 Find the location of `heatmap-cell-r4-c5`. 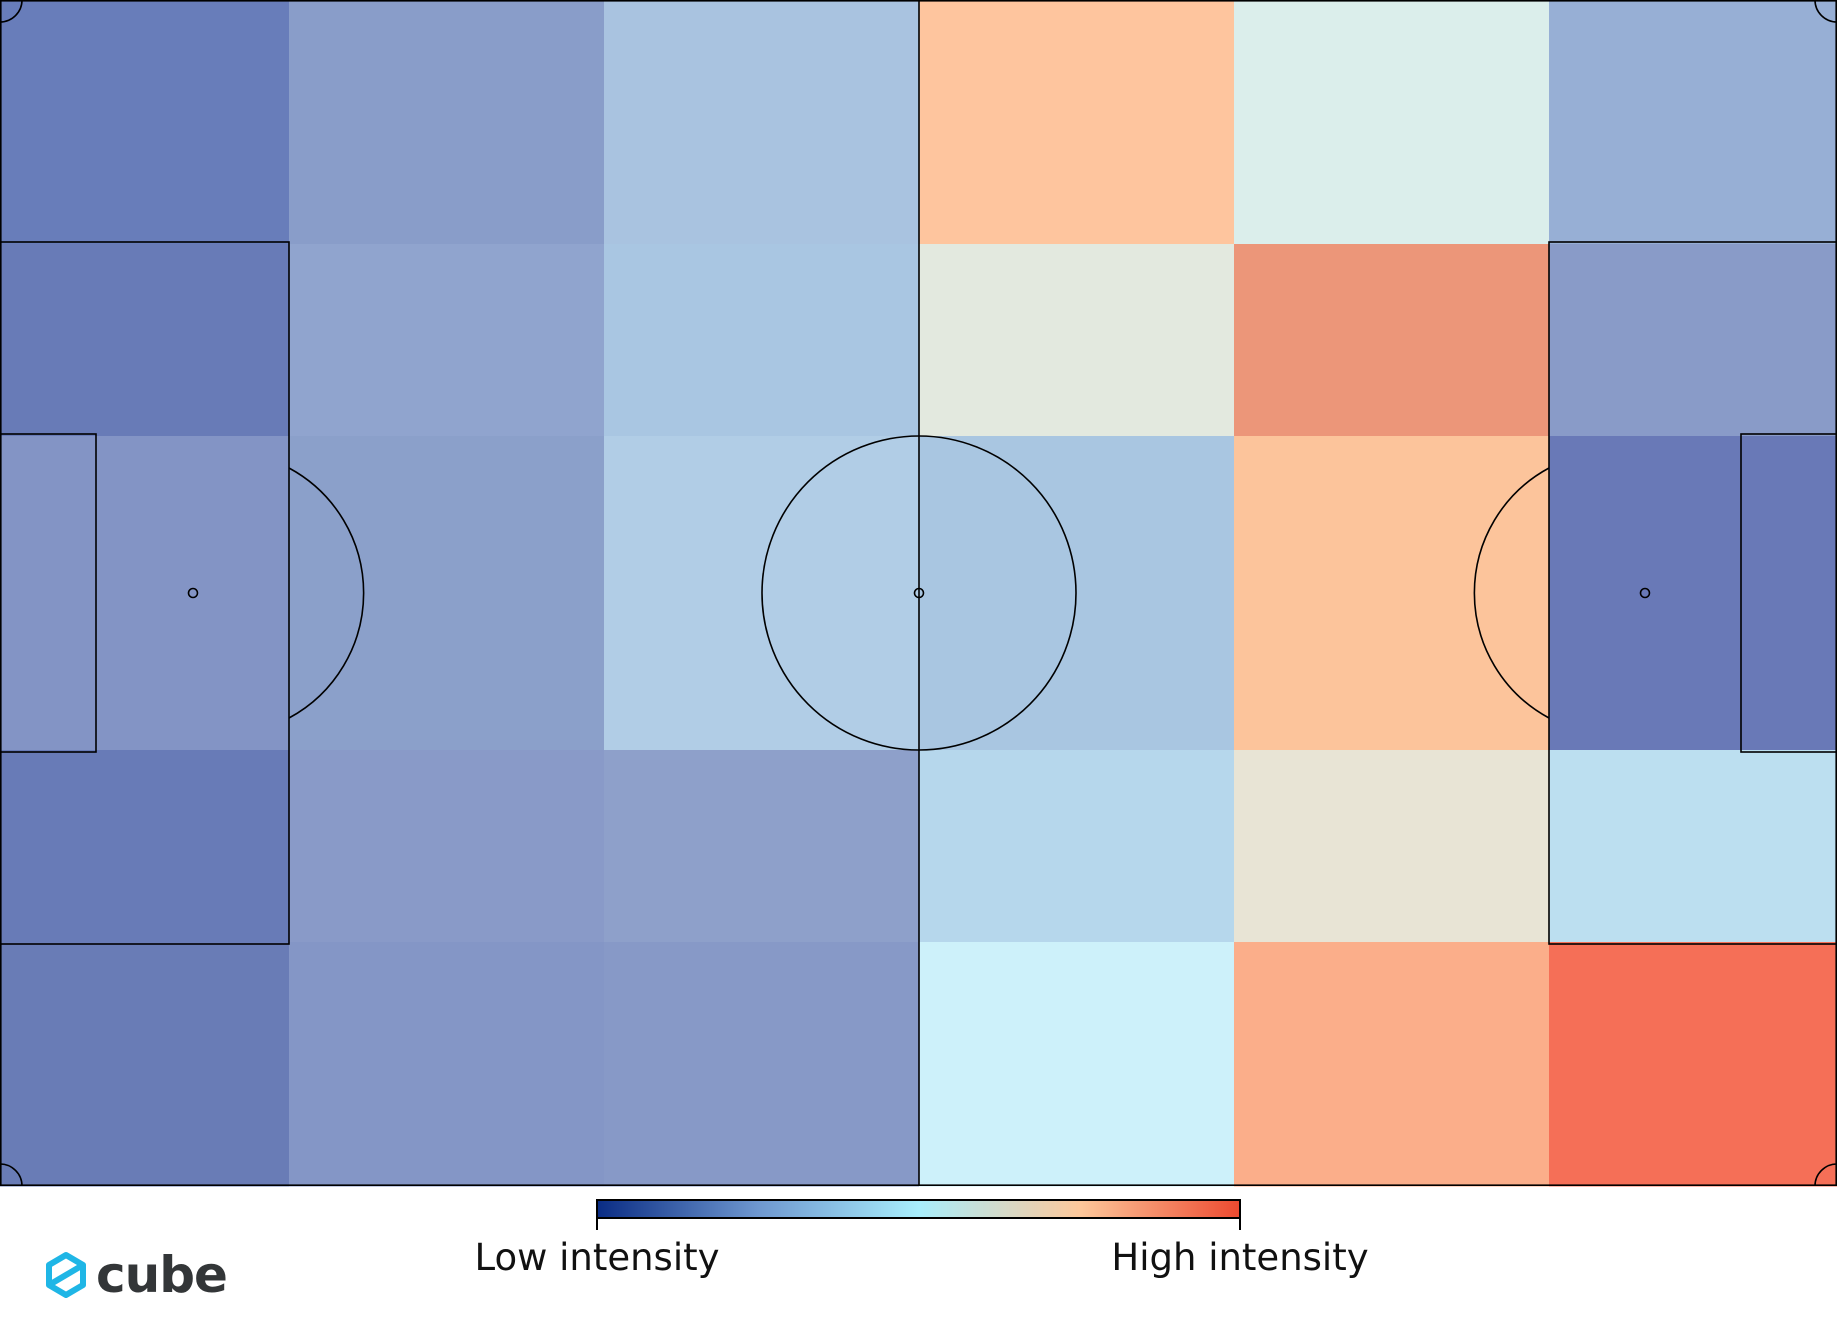

heatmap-cell-r4-c5 is located at coordinates (1693, 1064).